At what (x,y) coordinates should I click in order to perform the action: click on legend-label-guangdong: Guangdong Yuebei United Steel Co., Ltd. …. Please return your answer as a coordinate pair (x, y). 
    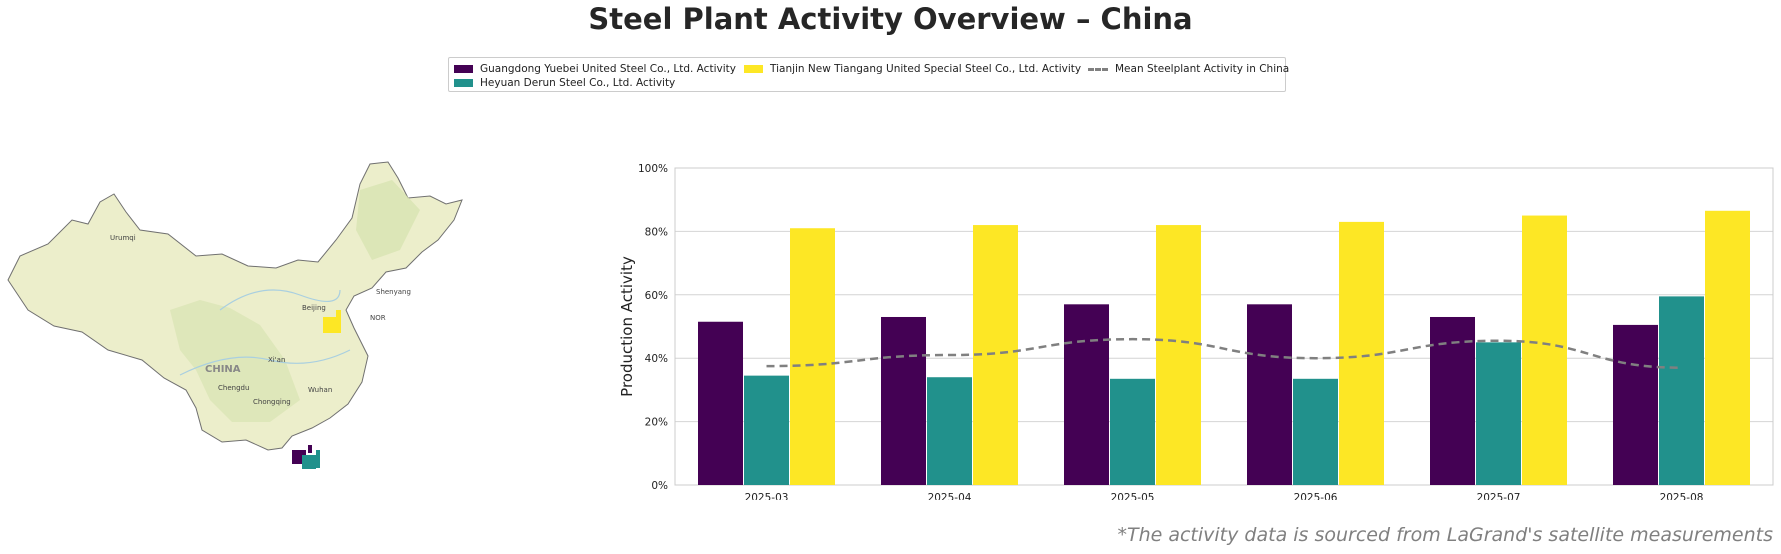
    Looking at the image, I should click on (608, 69).